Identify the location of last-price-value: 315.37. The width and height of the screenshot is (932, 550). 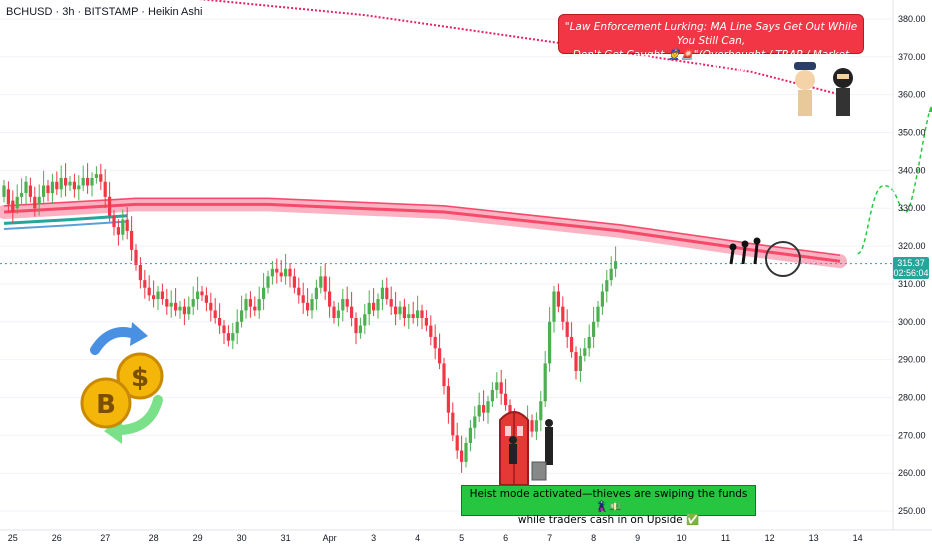
(911, 263).